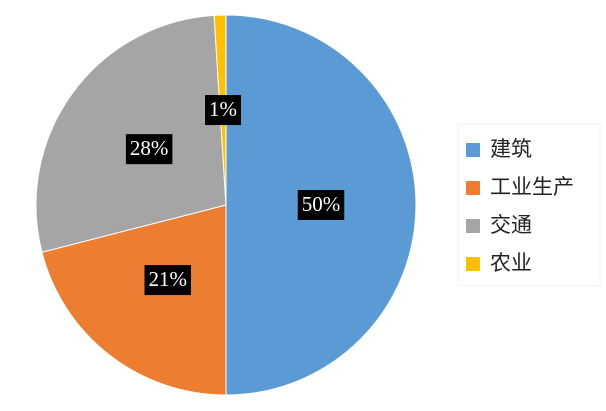  What do you see at coordinates (532, 187) in the screenshot?
I see `legend-label: 工业生产` at bounding box center [532, 187].